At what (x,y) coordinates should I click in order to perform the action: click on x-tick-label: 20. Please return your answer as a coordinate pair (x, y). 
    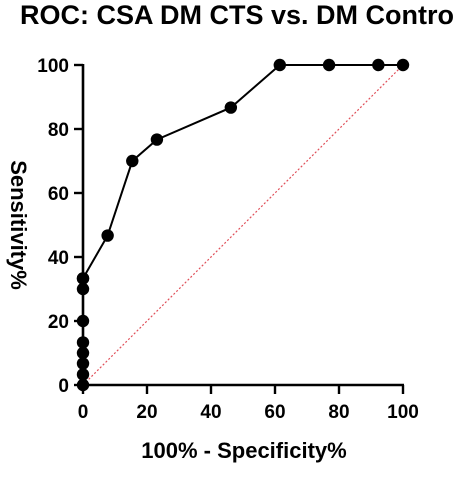
    Looking at the image, I should click on (146, 412).